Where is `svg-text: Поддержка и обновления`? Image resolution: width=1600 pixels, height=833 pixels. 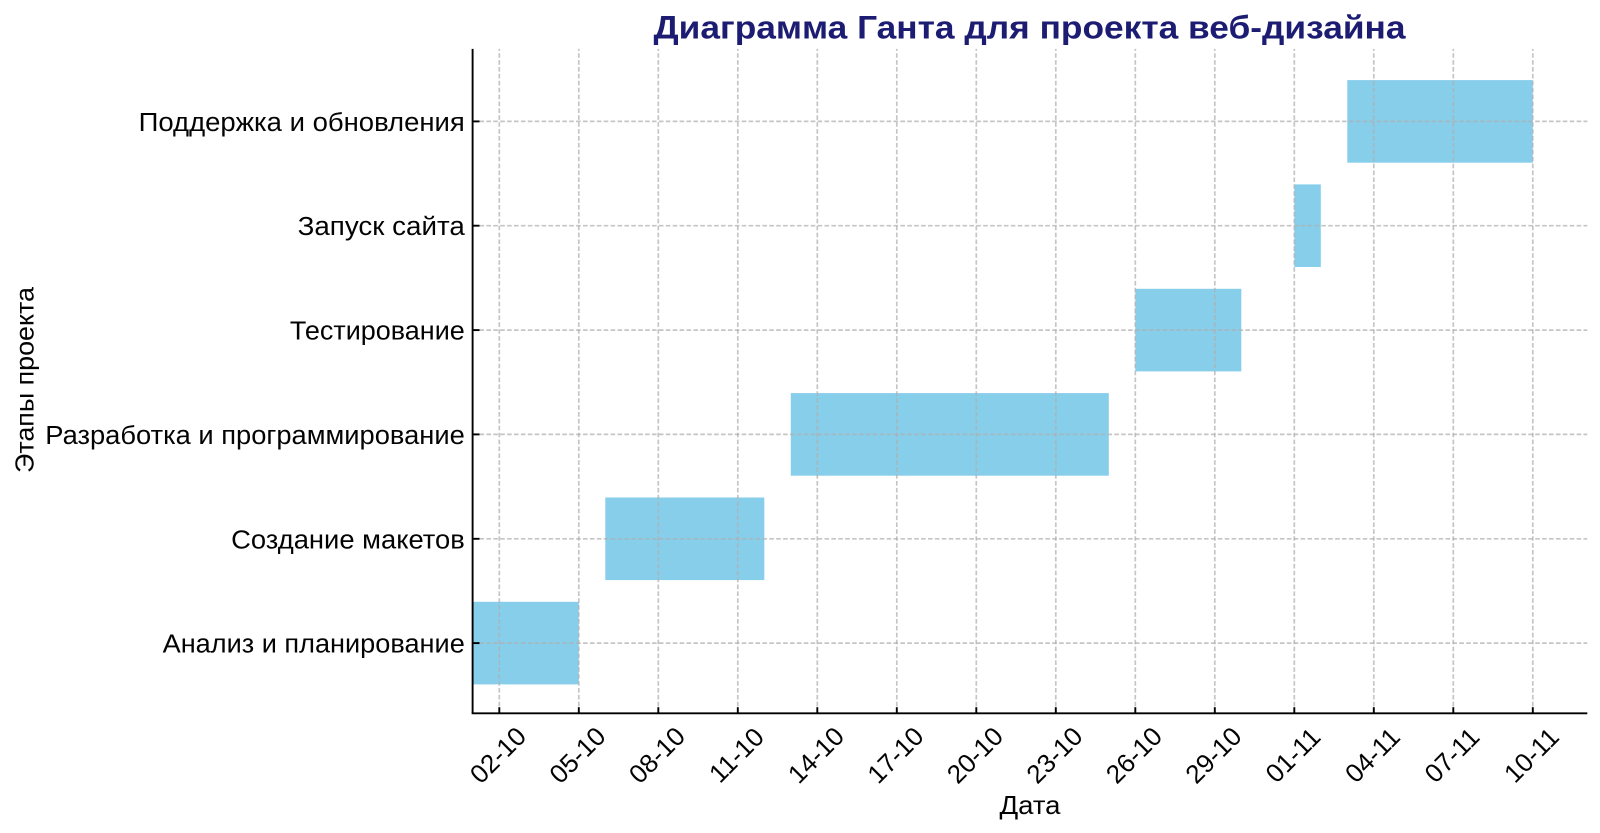
svg-text: Поддержка и обновления is located at coordinates (302, 123).